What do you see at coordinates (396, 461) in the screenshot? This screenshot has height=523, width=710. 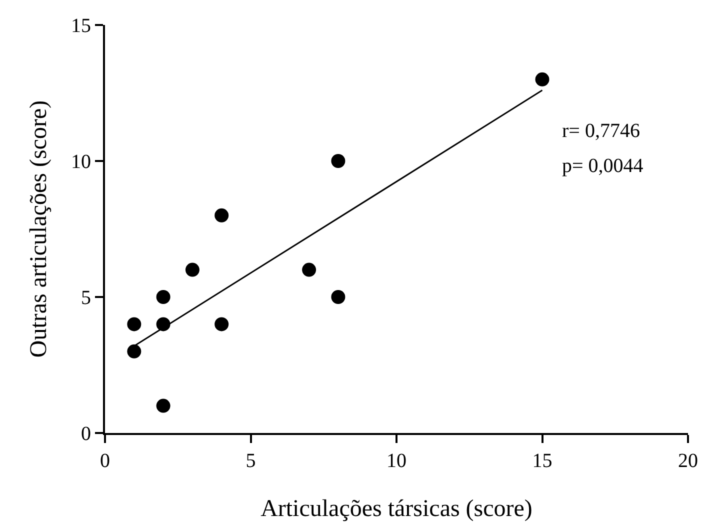 I see `x-tick-label: 10` at bounding box center [396, 461].